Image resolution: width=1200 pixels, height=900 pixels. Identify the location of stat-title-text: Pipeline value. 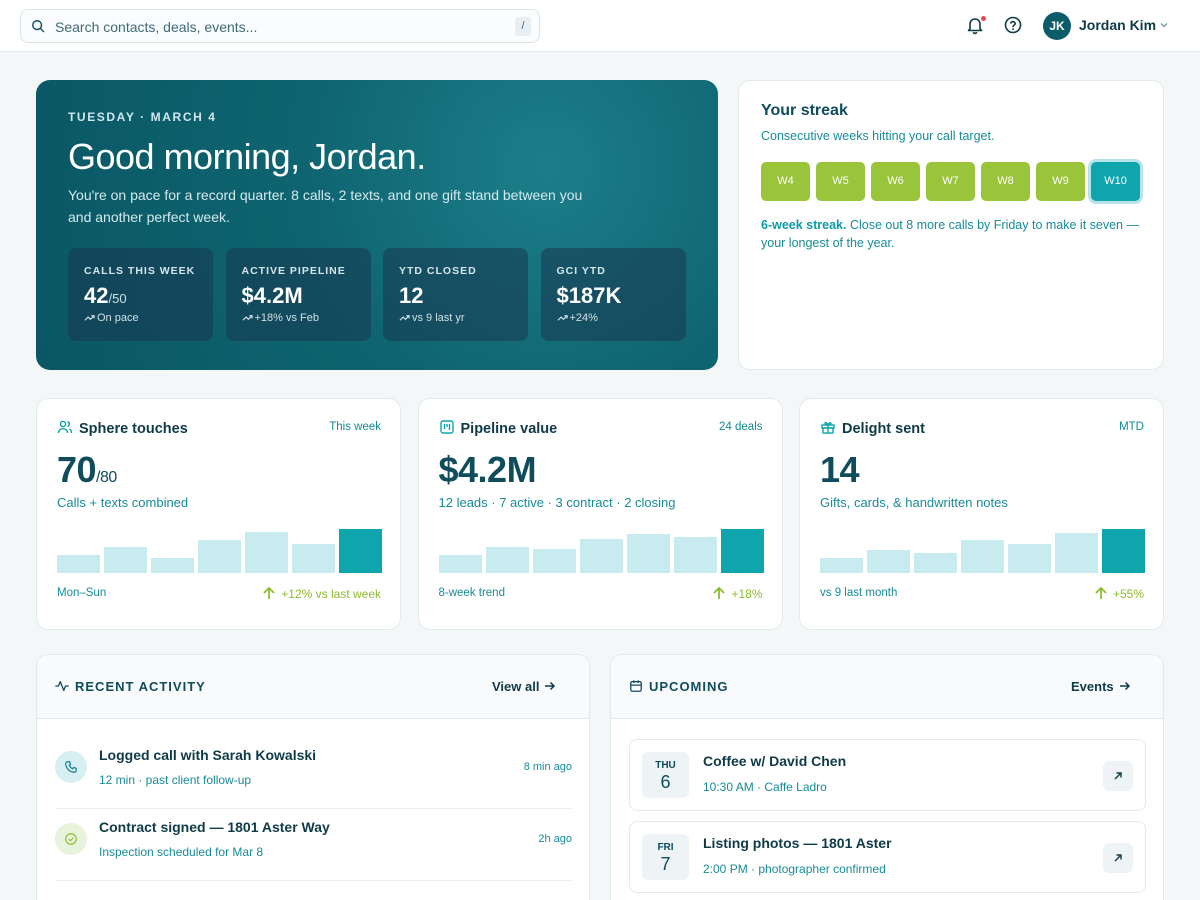
(509, 429).